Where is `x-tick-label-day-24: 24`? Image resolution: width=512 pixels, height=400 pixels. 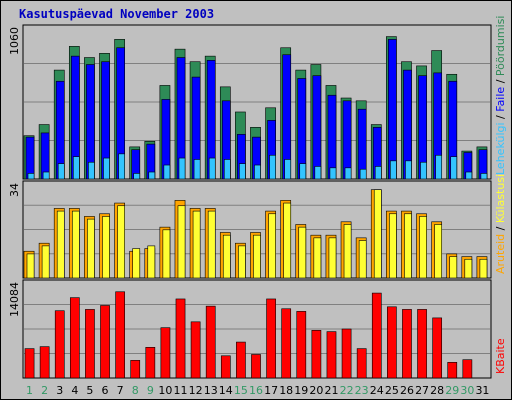
x-tick-label-day-24: 24 is located at coordinates (377, 390).